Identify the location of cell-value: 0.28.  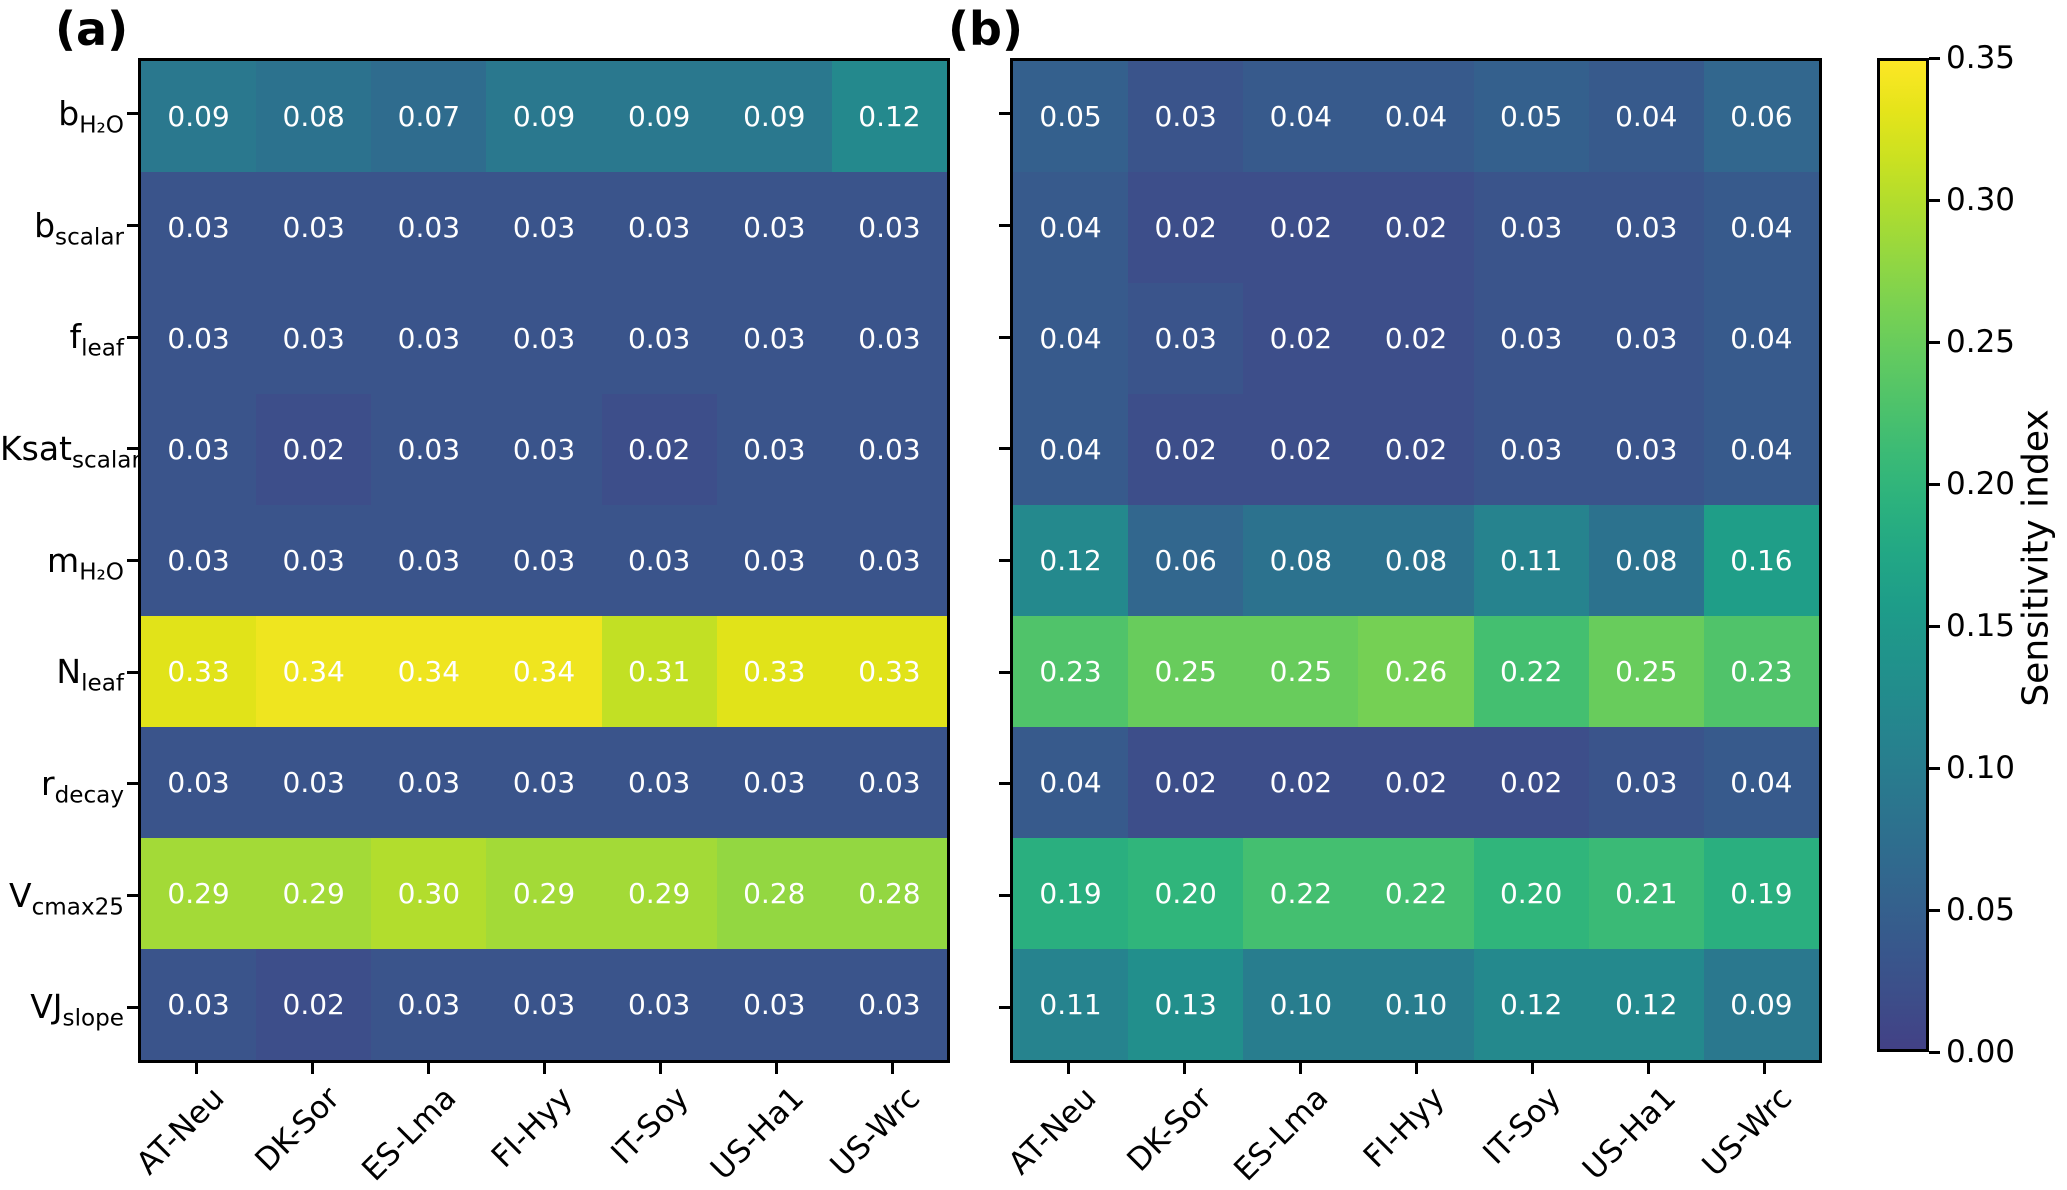
(774, 893).